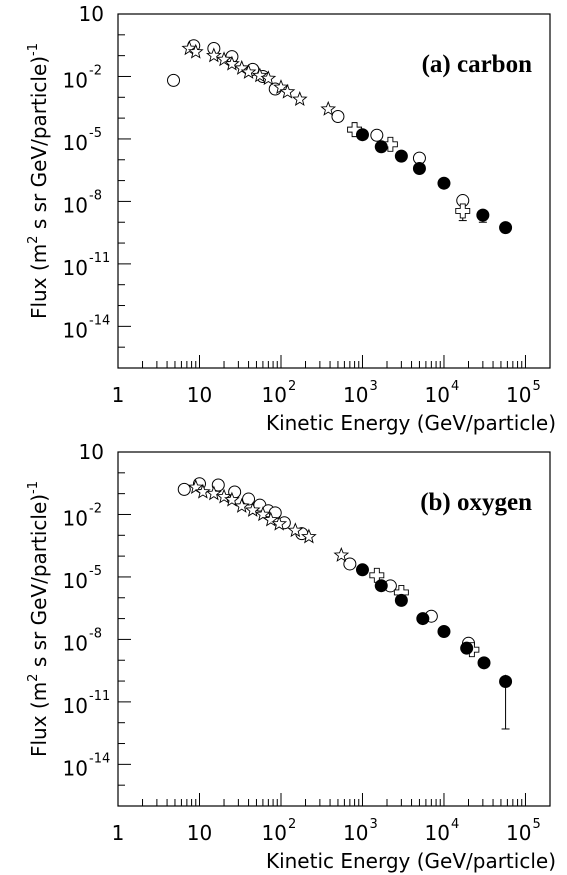 This screenshot has width=567, height=875. What do you see at coordinates (476, 502) in the screenshot?
I see `panel-title: (b) oxygen` at bounding box center [476, 502].